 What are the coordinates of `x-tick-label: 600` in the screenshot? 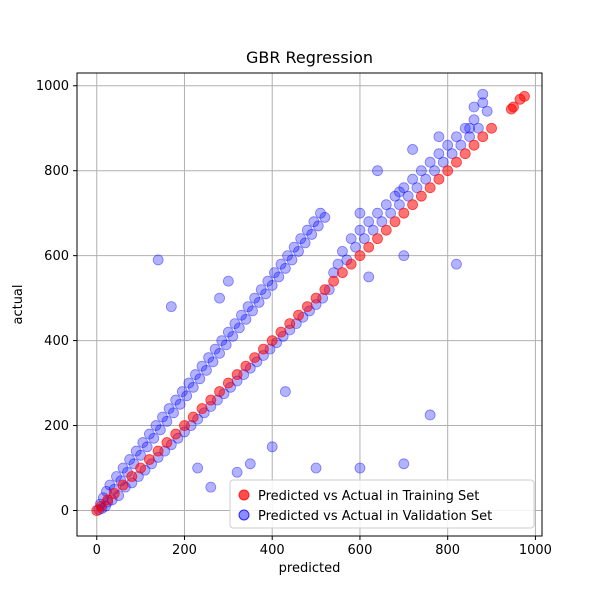 It's located at (360, 550).